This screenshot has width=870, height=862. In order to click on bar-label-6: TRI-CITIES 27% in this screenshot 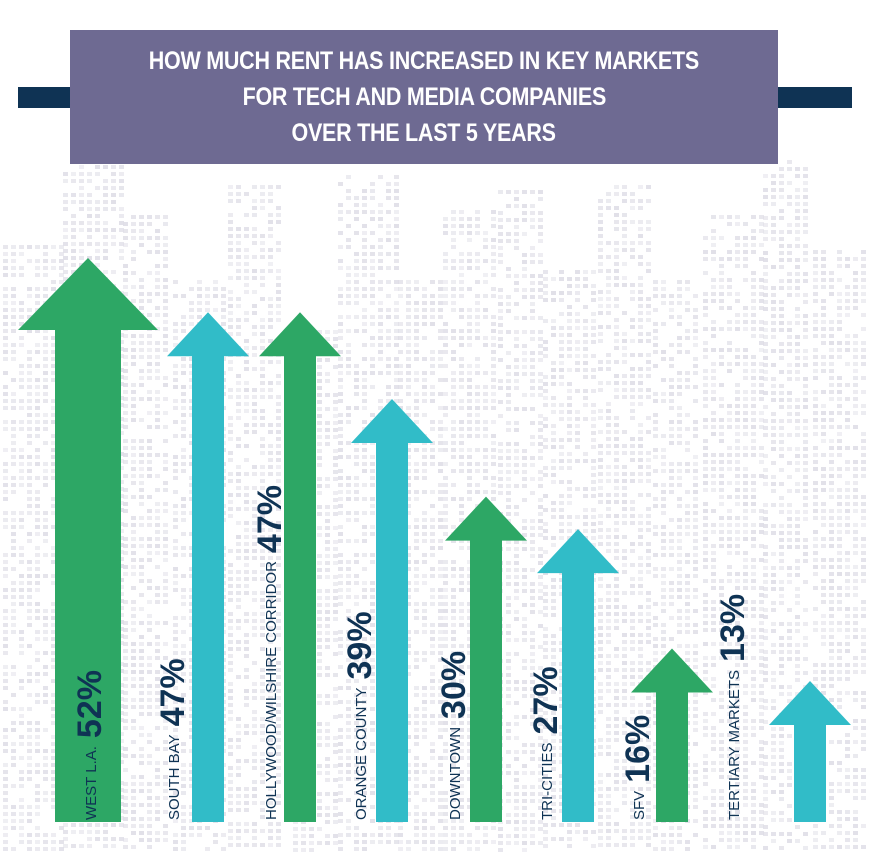, I will do `click(546, 743)`.